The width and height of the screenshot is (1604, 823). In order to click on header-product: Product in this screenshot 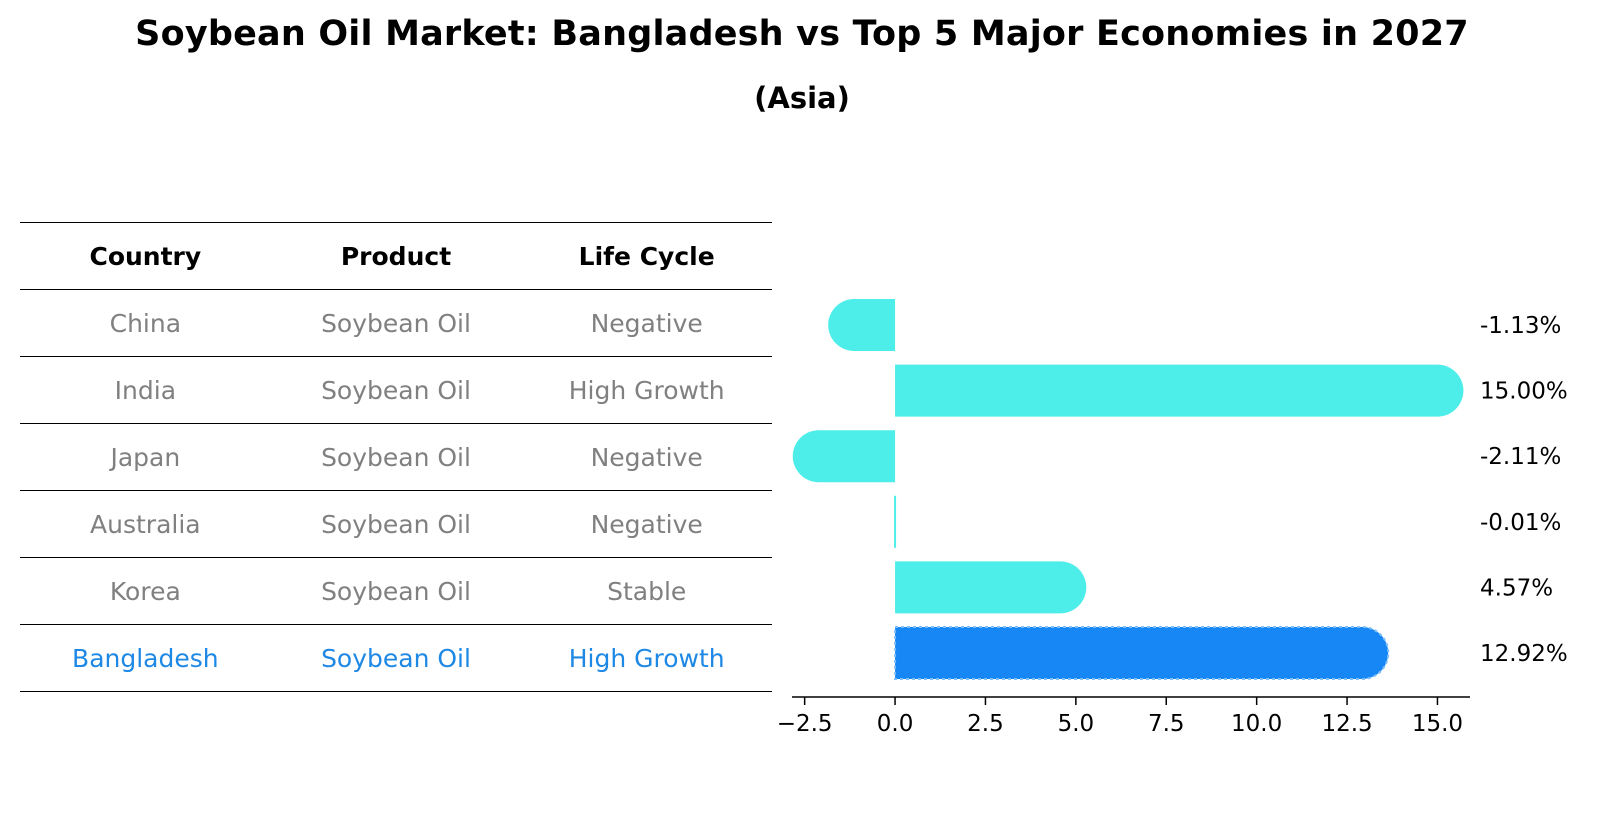, I will do `click(396, 256)`.